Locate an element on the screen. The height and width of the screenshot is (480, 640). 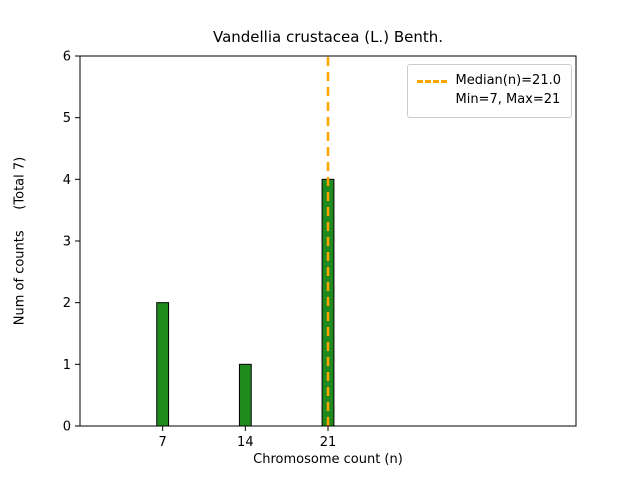
legend-entry-median: Median(n)=21.0 is located at coordinates (489, 81).